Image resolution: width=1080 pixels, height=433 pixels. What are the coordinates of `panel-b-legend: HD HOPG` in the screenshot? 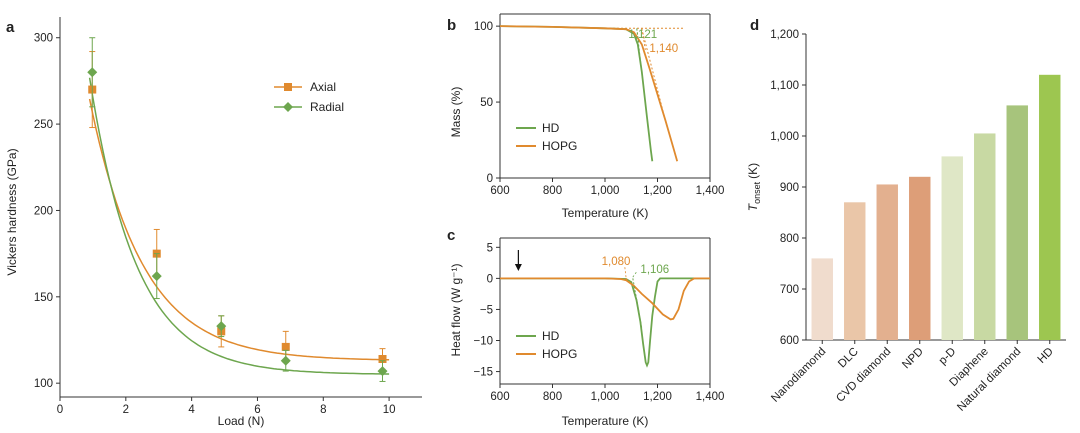 It's located at (546, 137).